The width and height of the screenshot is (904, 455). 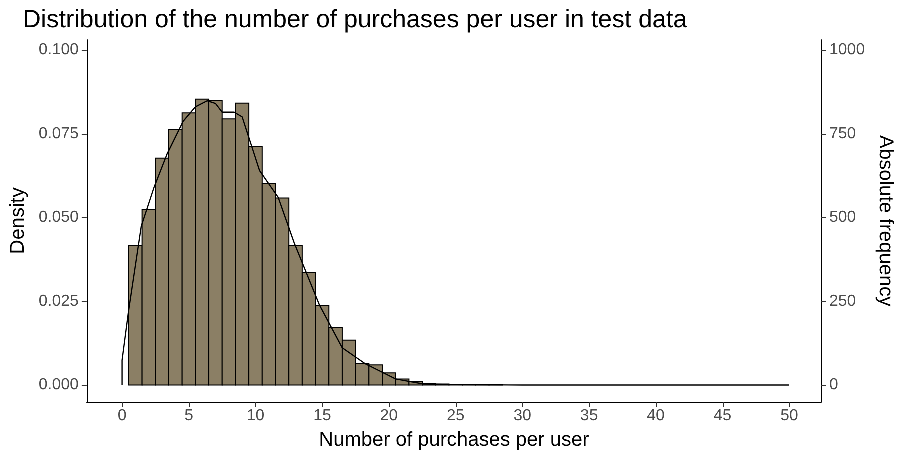 I want to click on x-tick-label: 0, so click(x=122, y=416).